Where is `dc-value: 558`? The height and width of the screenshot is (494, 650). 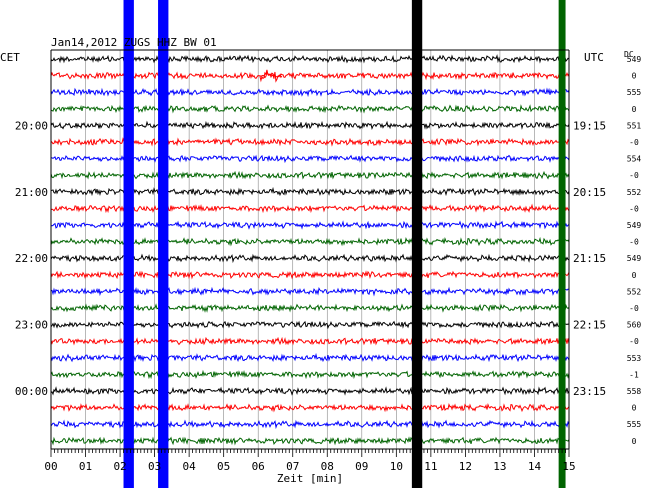 dc-value: 558 is located at coordinates (634, 391).